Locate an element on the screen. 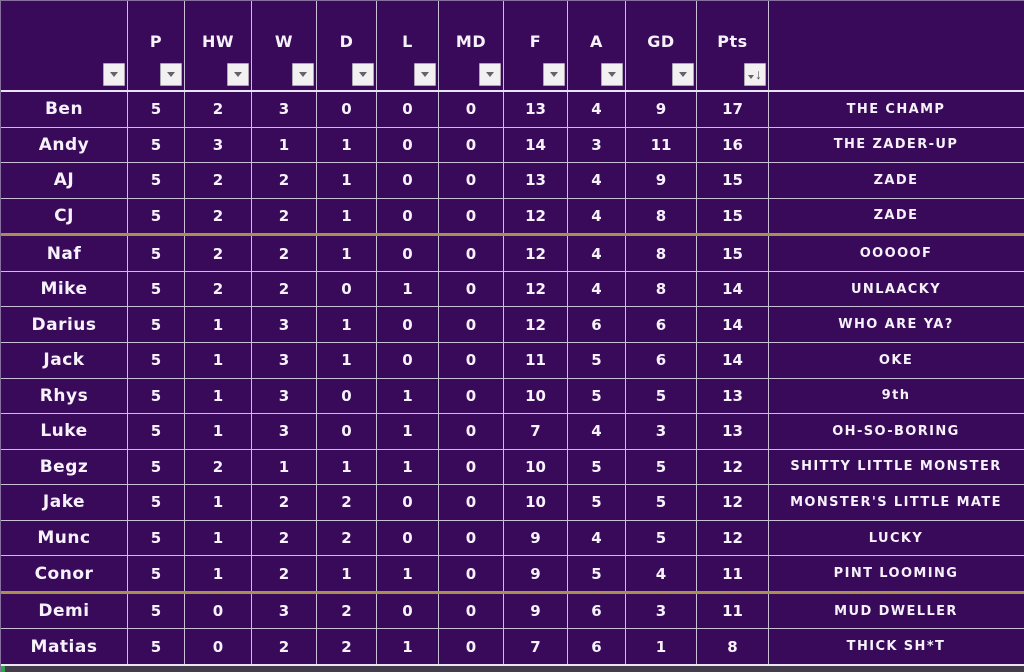 The width and height of the screenshot is (1024, 672). nickname-cell: THE ZADER-UP is located at coordinates (896, 145).